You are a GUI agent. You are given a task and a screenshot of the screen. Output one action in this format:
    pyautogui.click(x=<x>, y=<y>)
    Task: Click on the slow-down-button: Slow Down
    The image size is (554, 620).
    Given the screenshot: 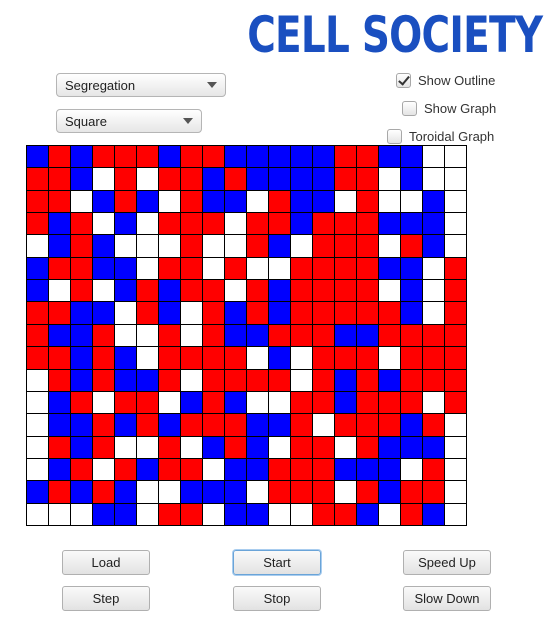 What is the action you would take?
    pyautogui.click(x=447, y=598)
    